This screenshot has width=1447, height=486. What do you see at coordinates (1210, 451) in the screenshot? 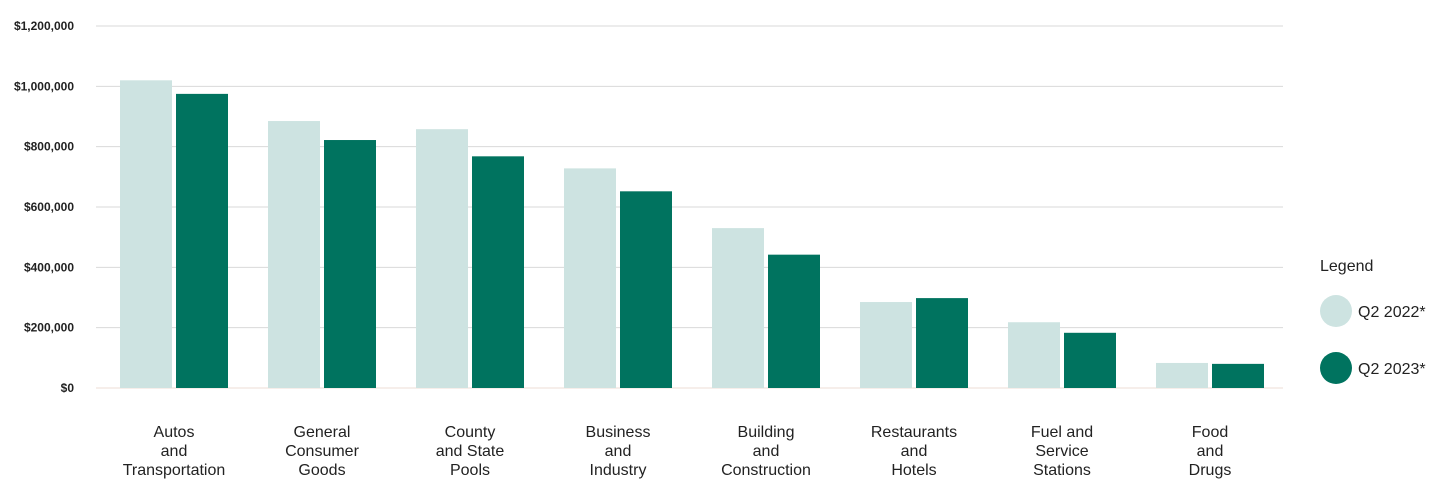
I see `x-tick-label: Food and Drugs` at bounding box center [1210, 451].